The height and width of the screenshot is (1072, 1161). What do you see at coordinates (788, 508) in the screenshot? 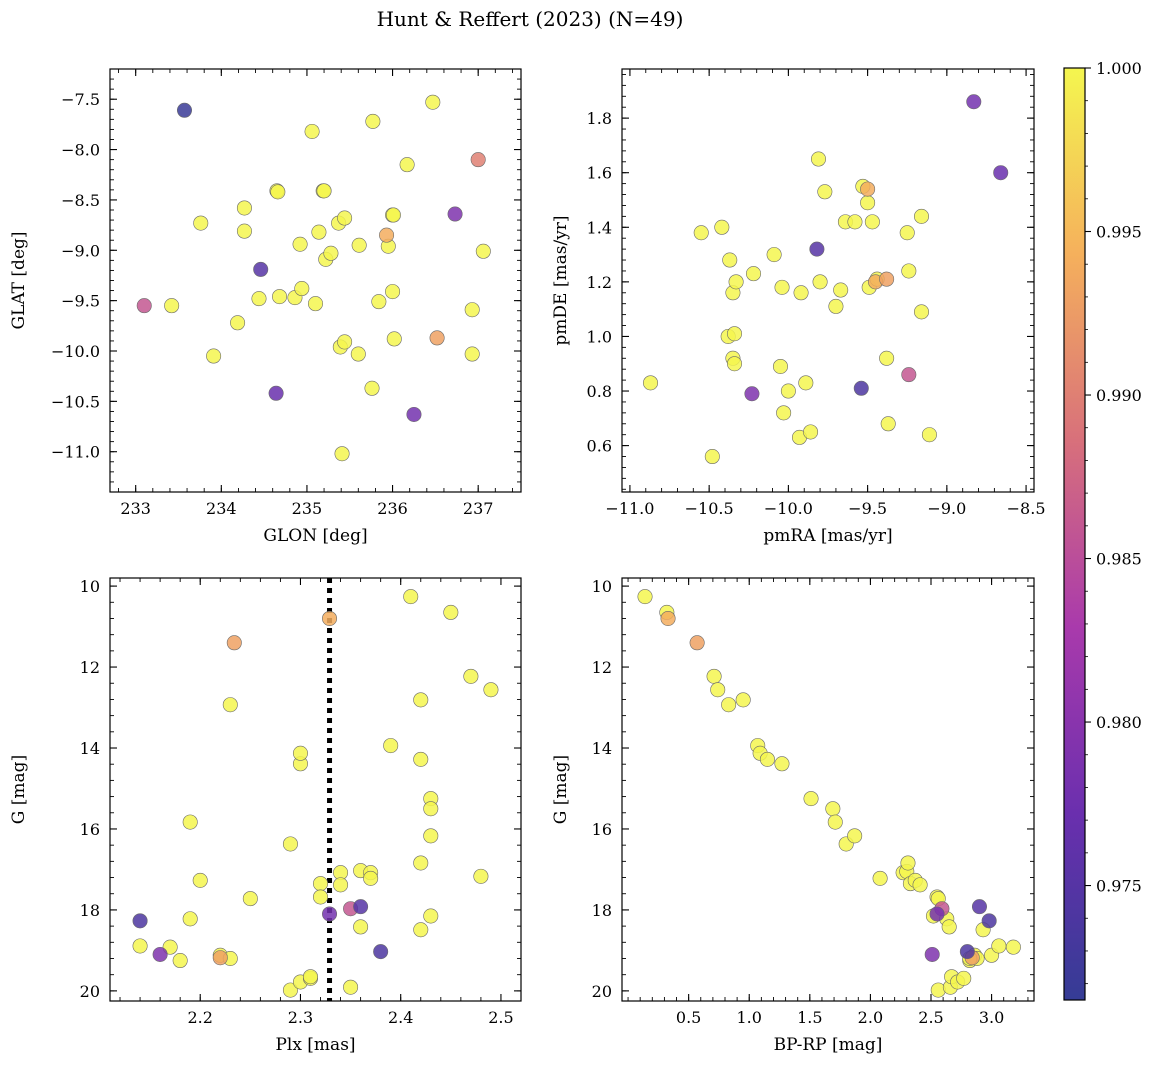
I see `x-tick-label: −10.0` at bounding box center [788, 508].